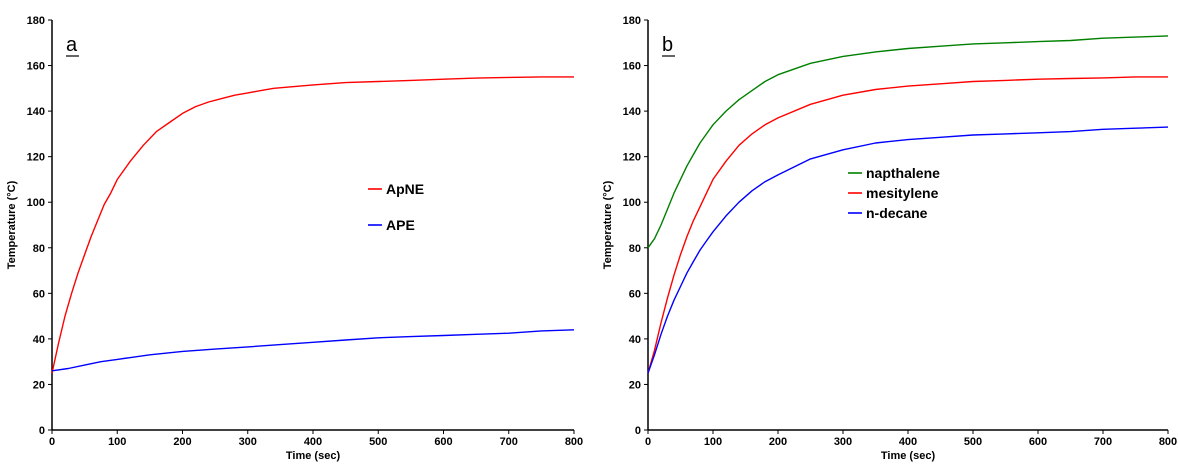 Image resolution: width=1178 pixels, height=464 pixels. What do you see at coordinates (72, 45) in the screenshot?
I see `panel-label: a` at bounding box center [72, 45].